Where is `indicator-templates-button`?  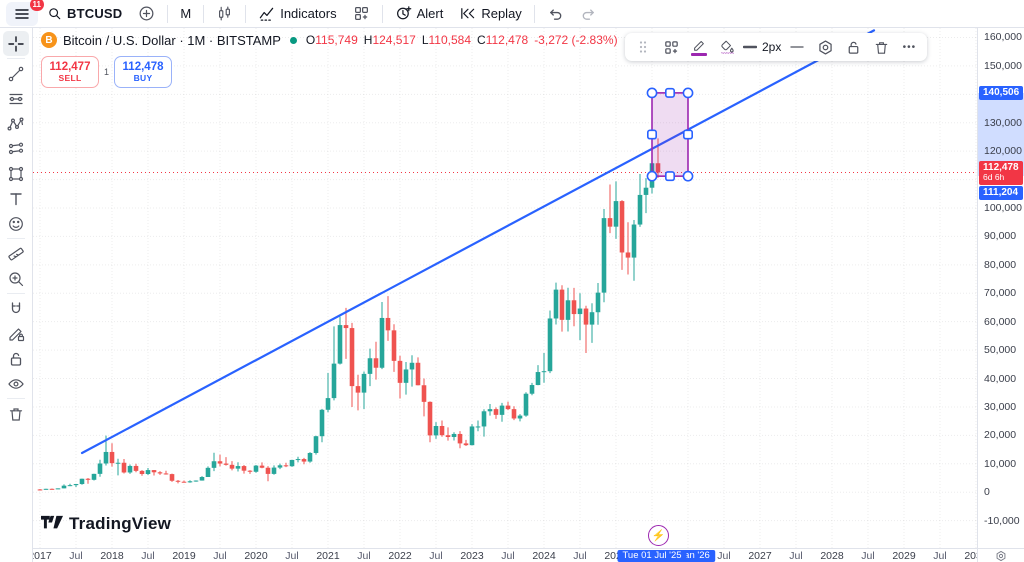
indicator-templates-button is located at coordinates (361, 14).